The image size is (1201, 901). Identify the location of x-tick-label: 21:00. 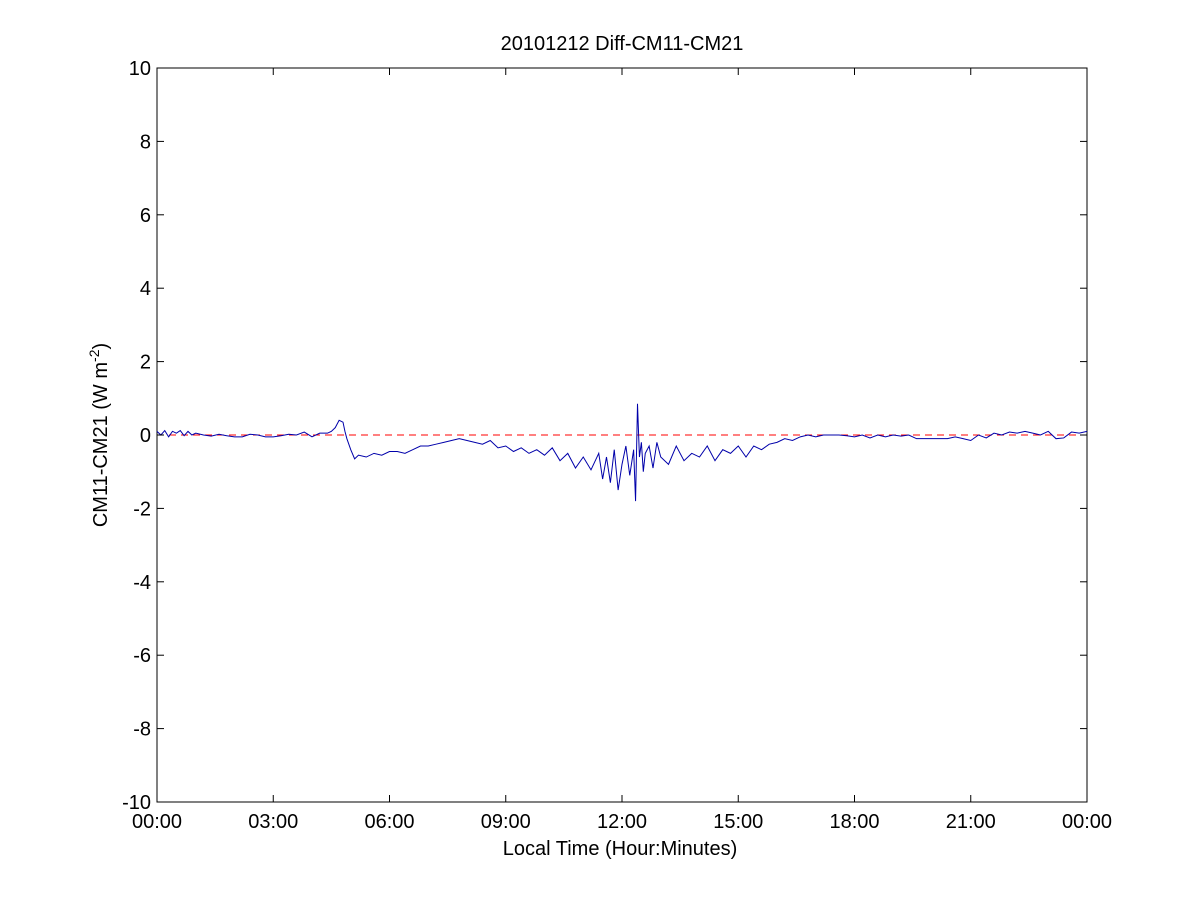
(971, 822).